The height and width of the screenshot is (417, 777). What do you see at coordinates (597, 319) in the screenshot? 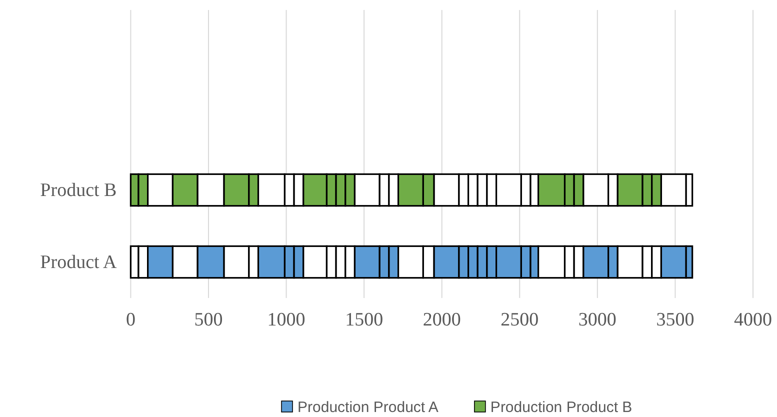
I see `x-tick-label: 3000` at bounding box center [597, 319].